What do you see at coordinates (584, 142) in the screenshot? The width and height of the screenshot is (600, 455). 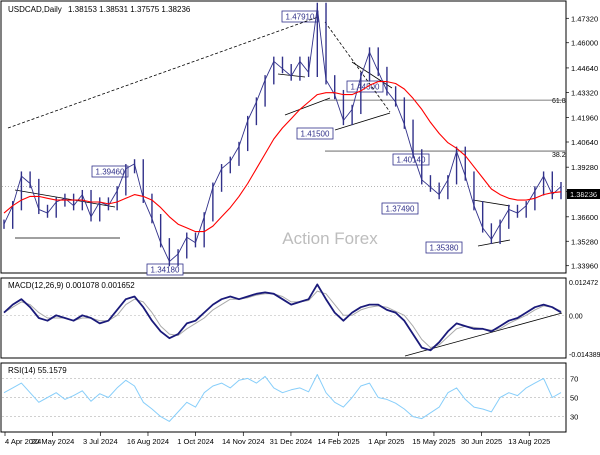 I see `price-y-tick-label: 1.40640` at bounding box center [584, 142].